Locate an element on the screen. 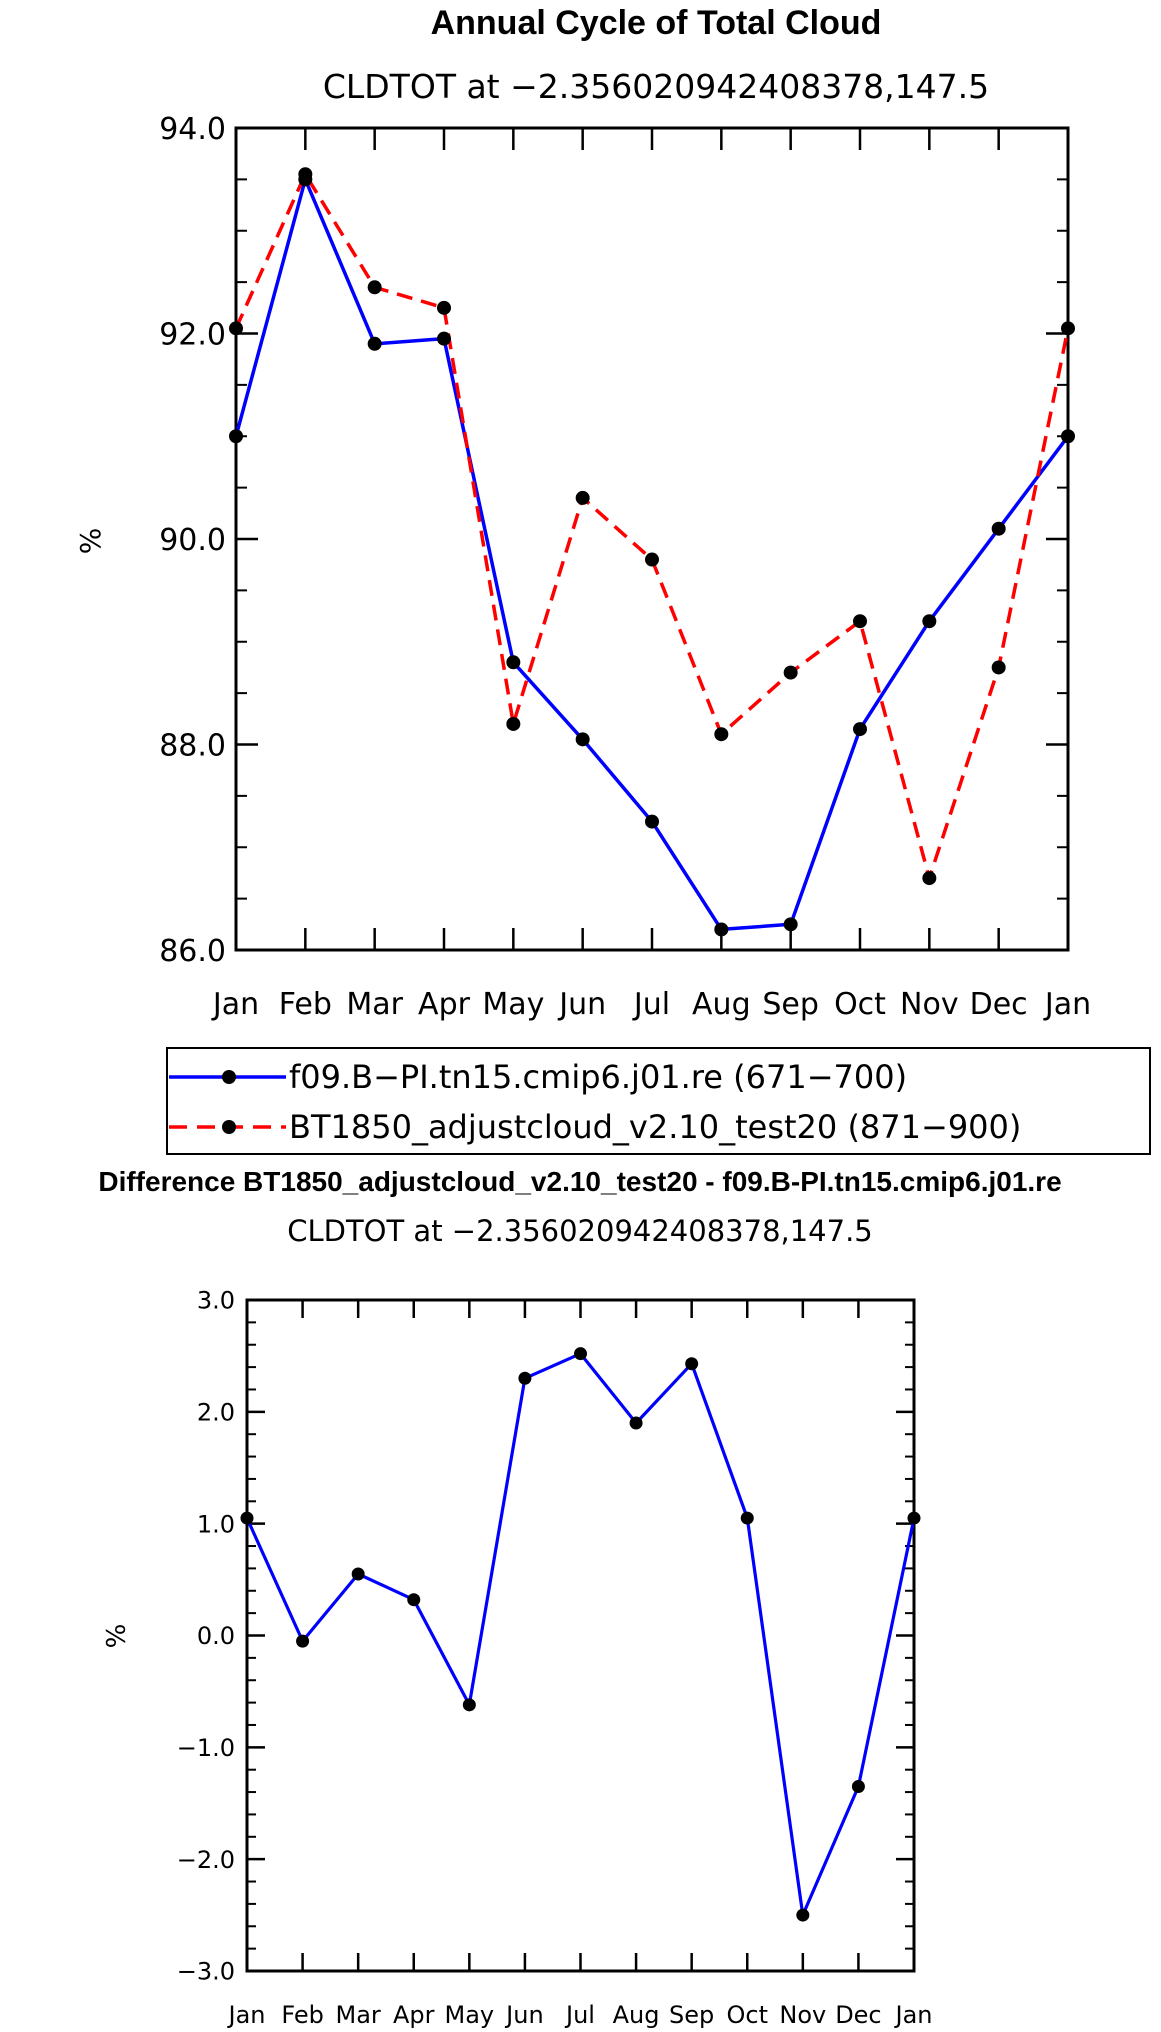  chart2-xtick-label: Nov is located at coordinates (802, 2015).